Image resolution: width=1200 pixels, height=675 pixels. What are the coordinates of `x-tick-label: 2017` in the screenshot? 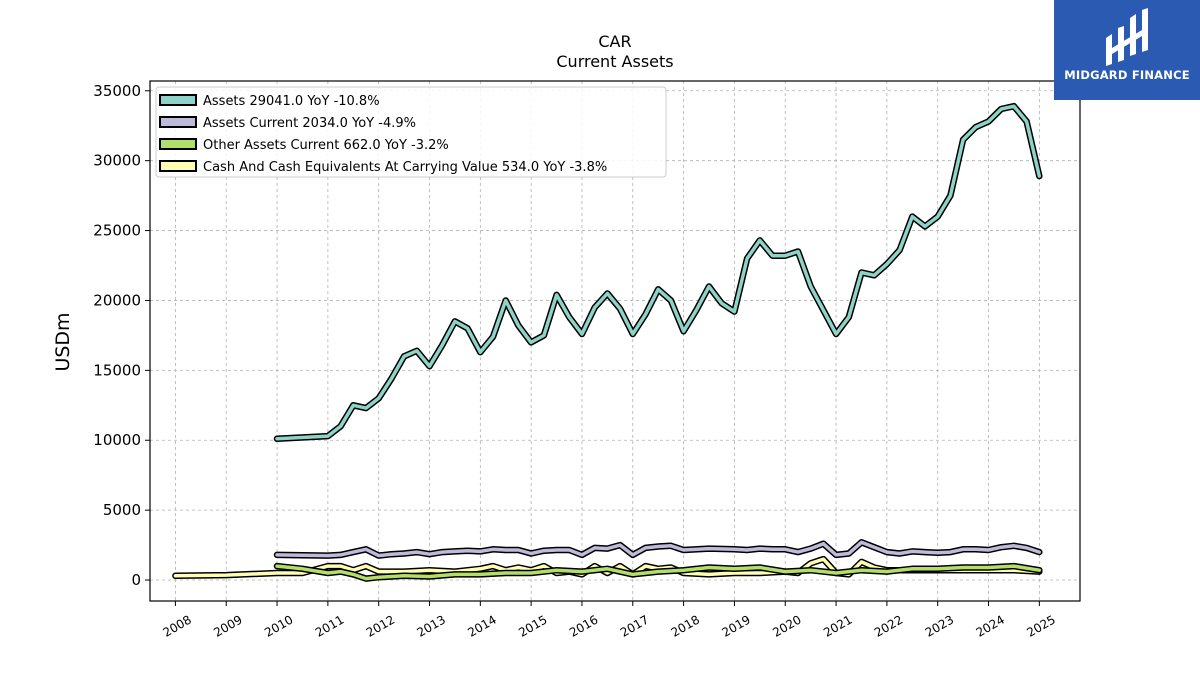 It's located at (634, 625).